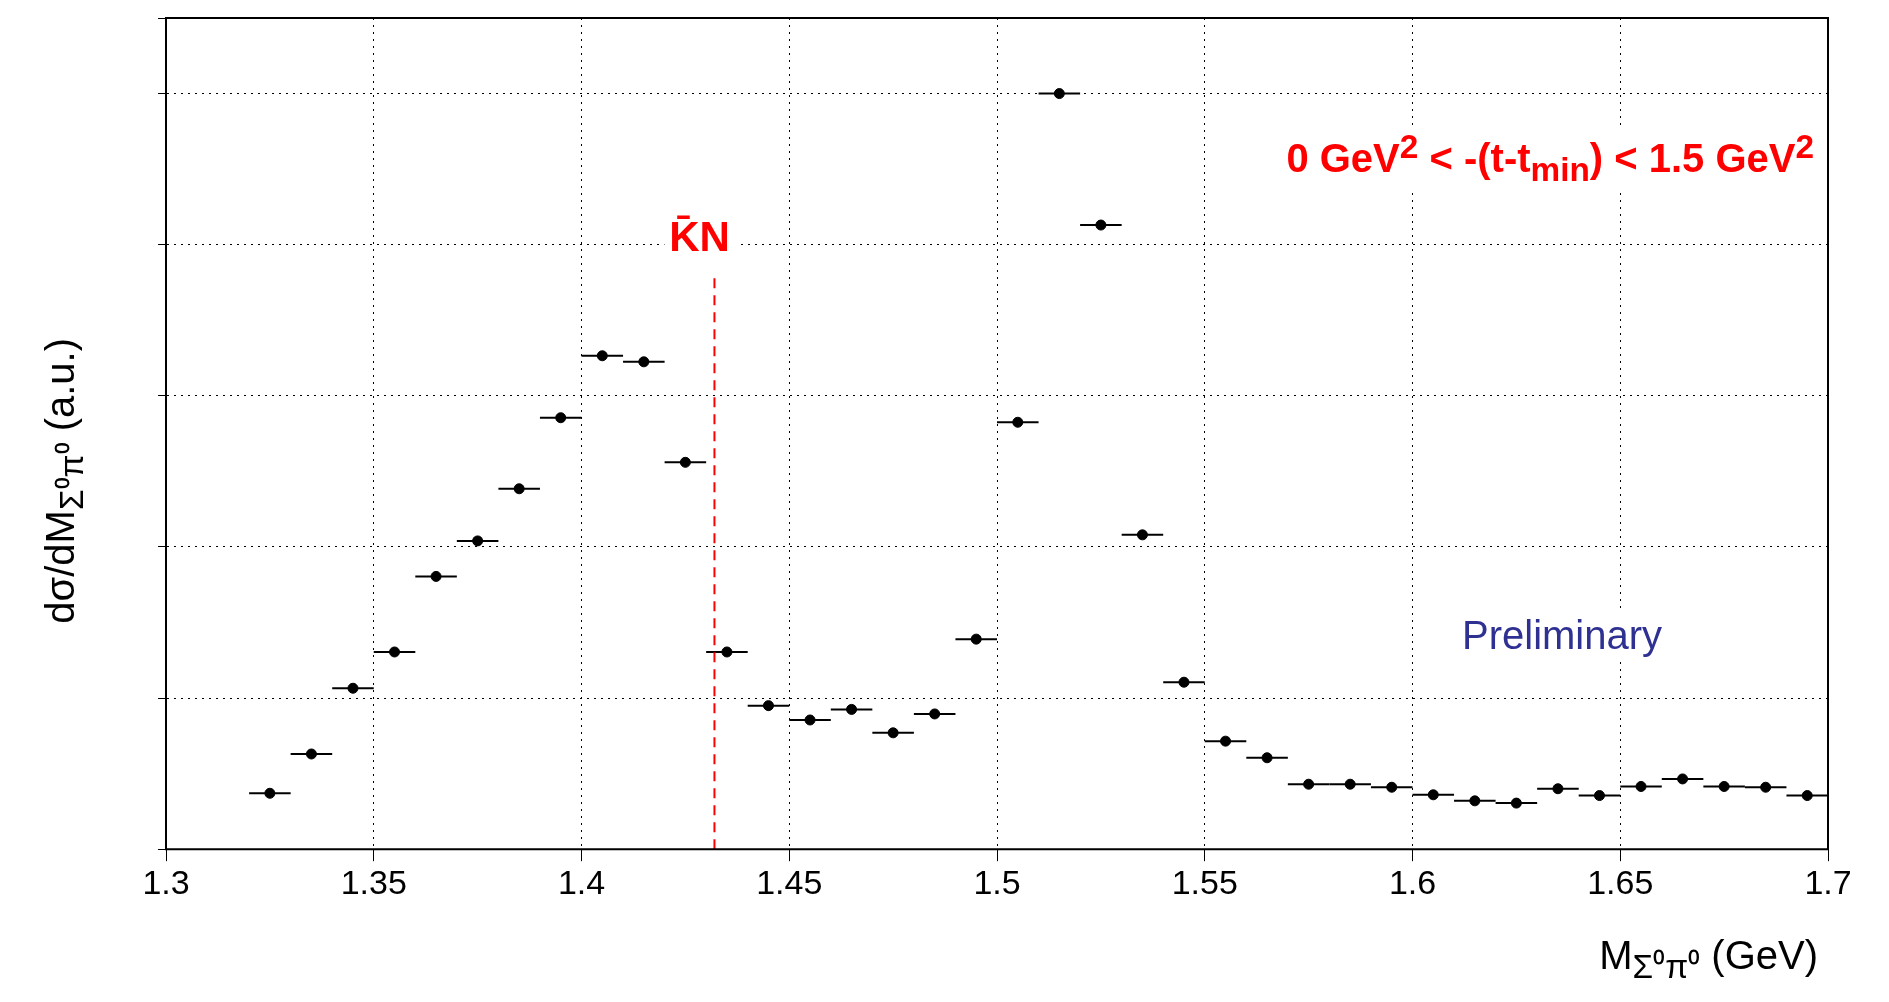 The width and height of the screenshot is (1889, 1002). Describe the element at coordinates (1550, 159) in the screenshot. I see `annotation: 0 GeV$^{2}$ < -(t-t$_{min}$) < 1.5 GeV$^{2}$` at that location.